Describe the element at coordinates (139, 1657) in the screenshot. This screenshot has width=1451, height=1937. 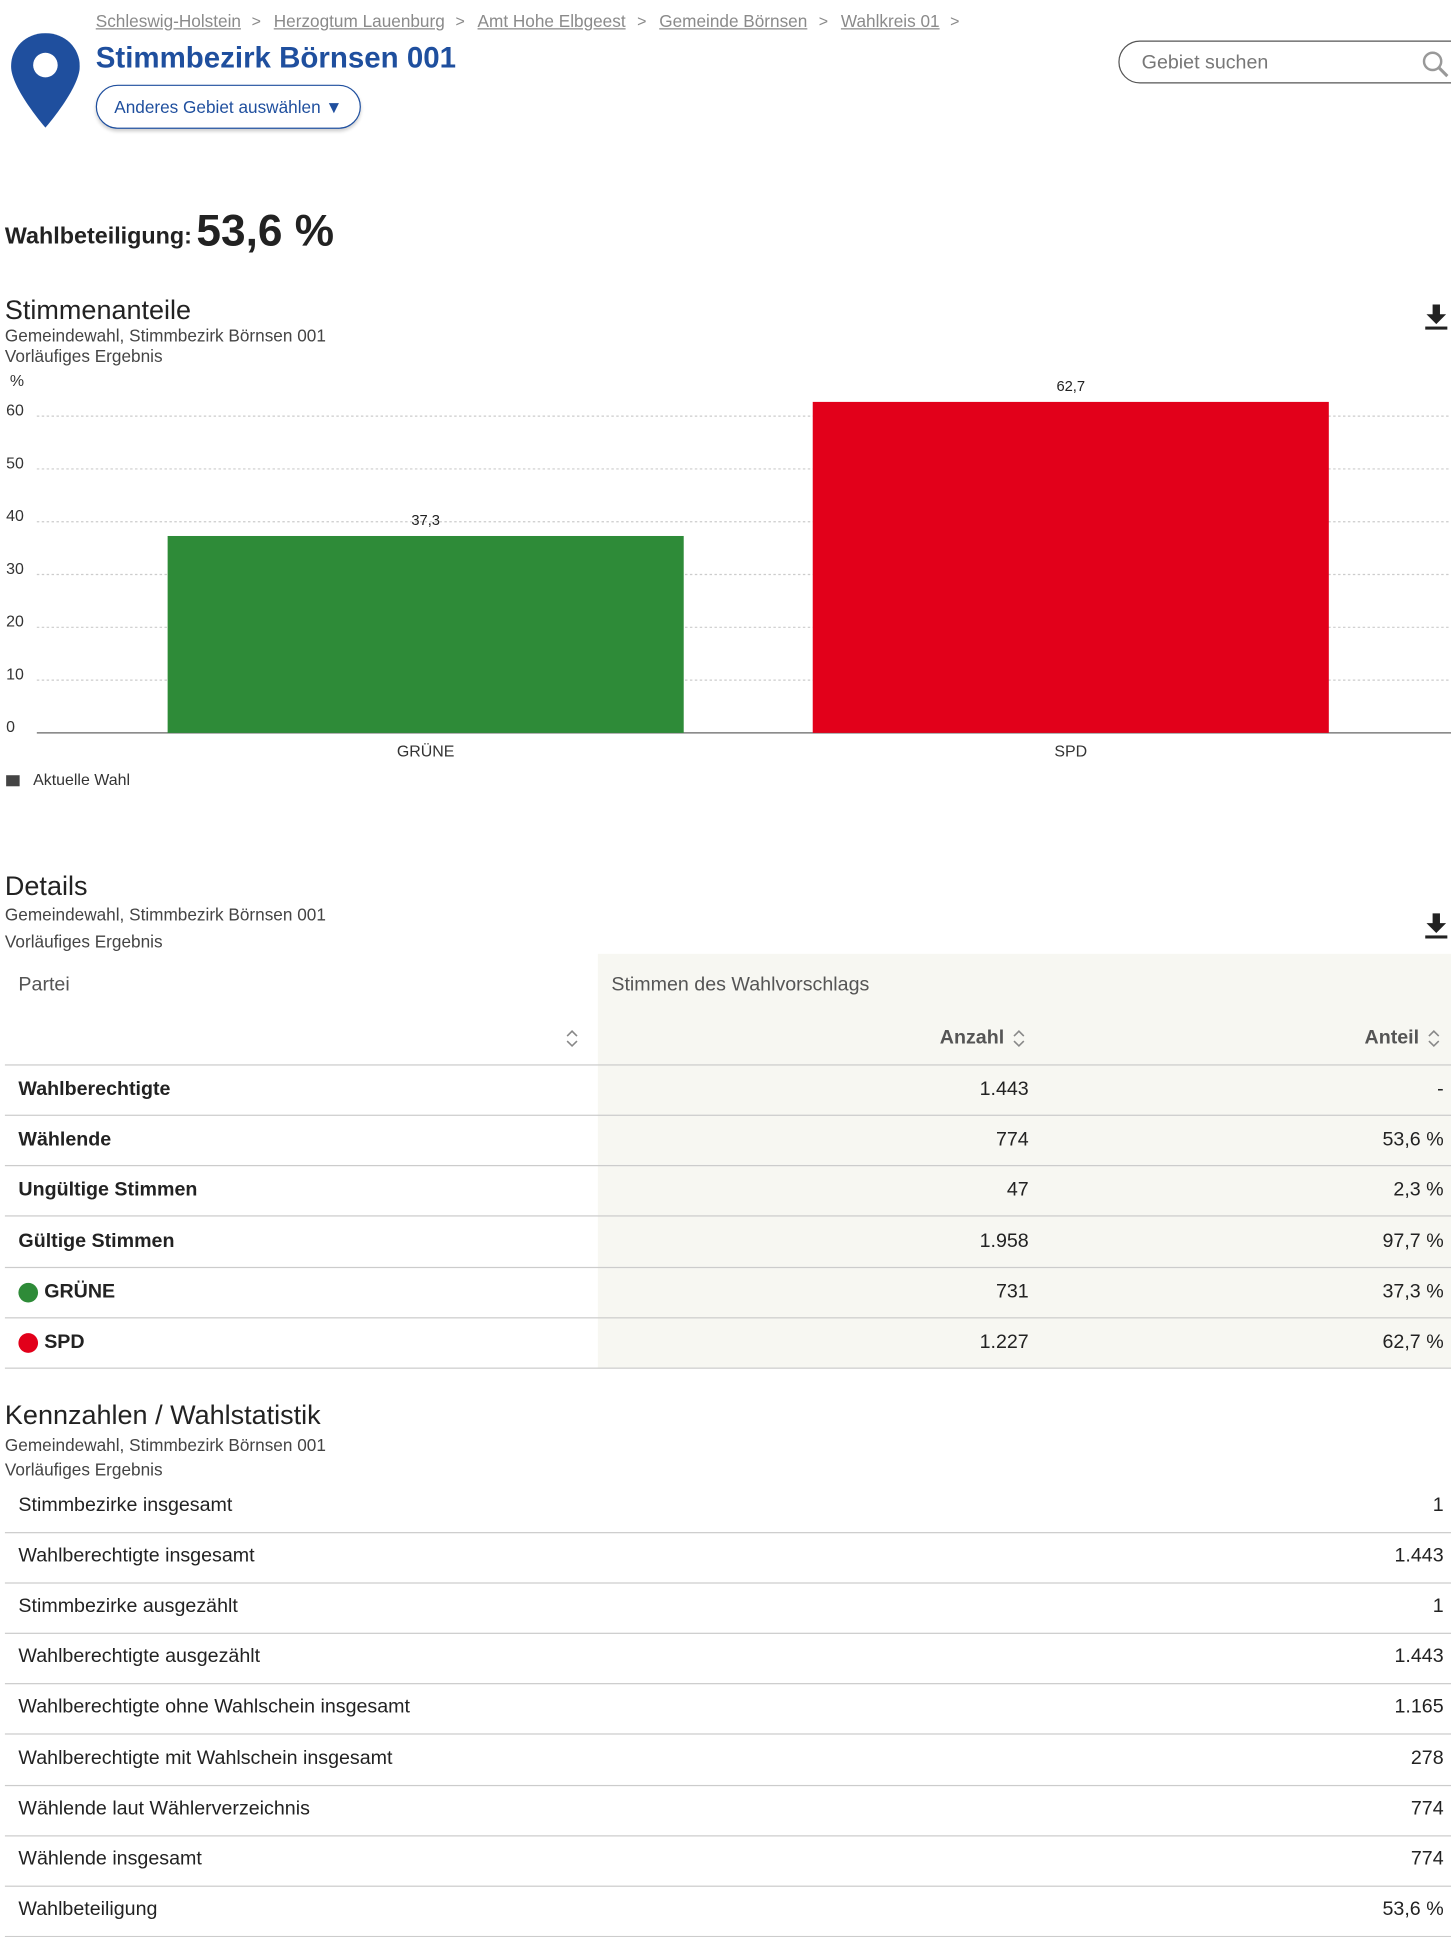
I see `stat-label: Wahlberechtigte ausgezählt` at that location.